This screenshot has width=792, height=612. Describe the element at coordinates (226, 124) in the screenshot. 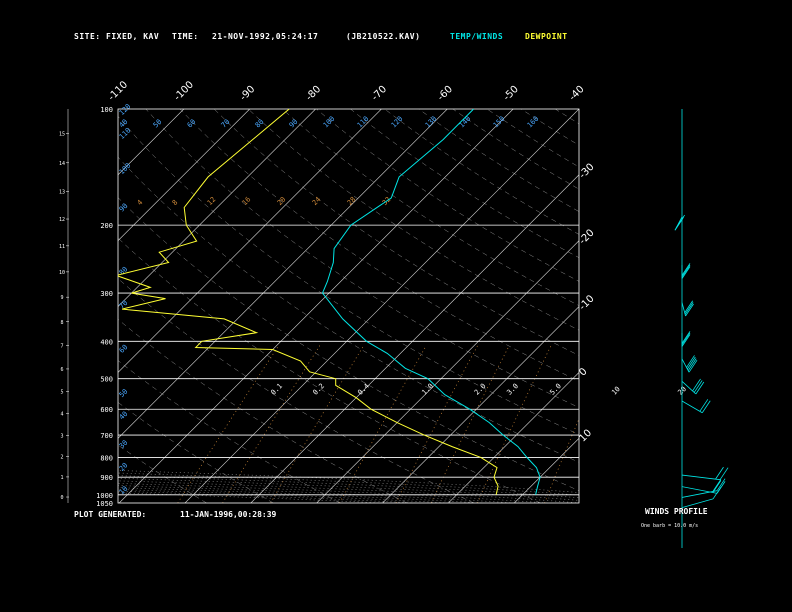

I see `upper-blue-label: 70` at that location.